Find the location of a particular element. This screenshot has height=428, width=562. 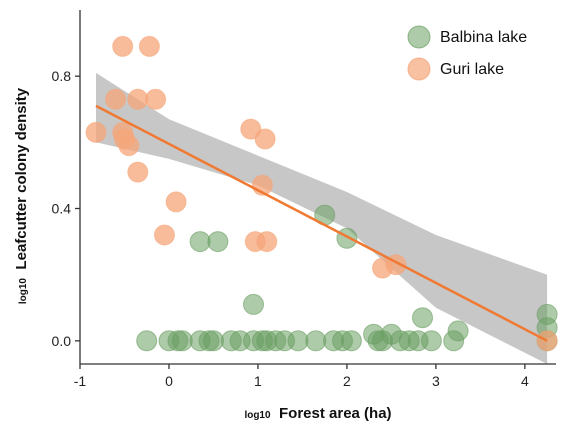

svg-text: log10 Forest area (ha) is located at coordinates (317, 413).